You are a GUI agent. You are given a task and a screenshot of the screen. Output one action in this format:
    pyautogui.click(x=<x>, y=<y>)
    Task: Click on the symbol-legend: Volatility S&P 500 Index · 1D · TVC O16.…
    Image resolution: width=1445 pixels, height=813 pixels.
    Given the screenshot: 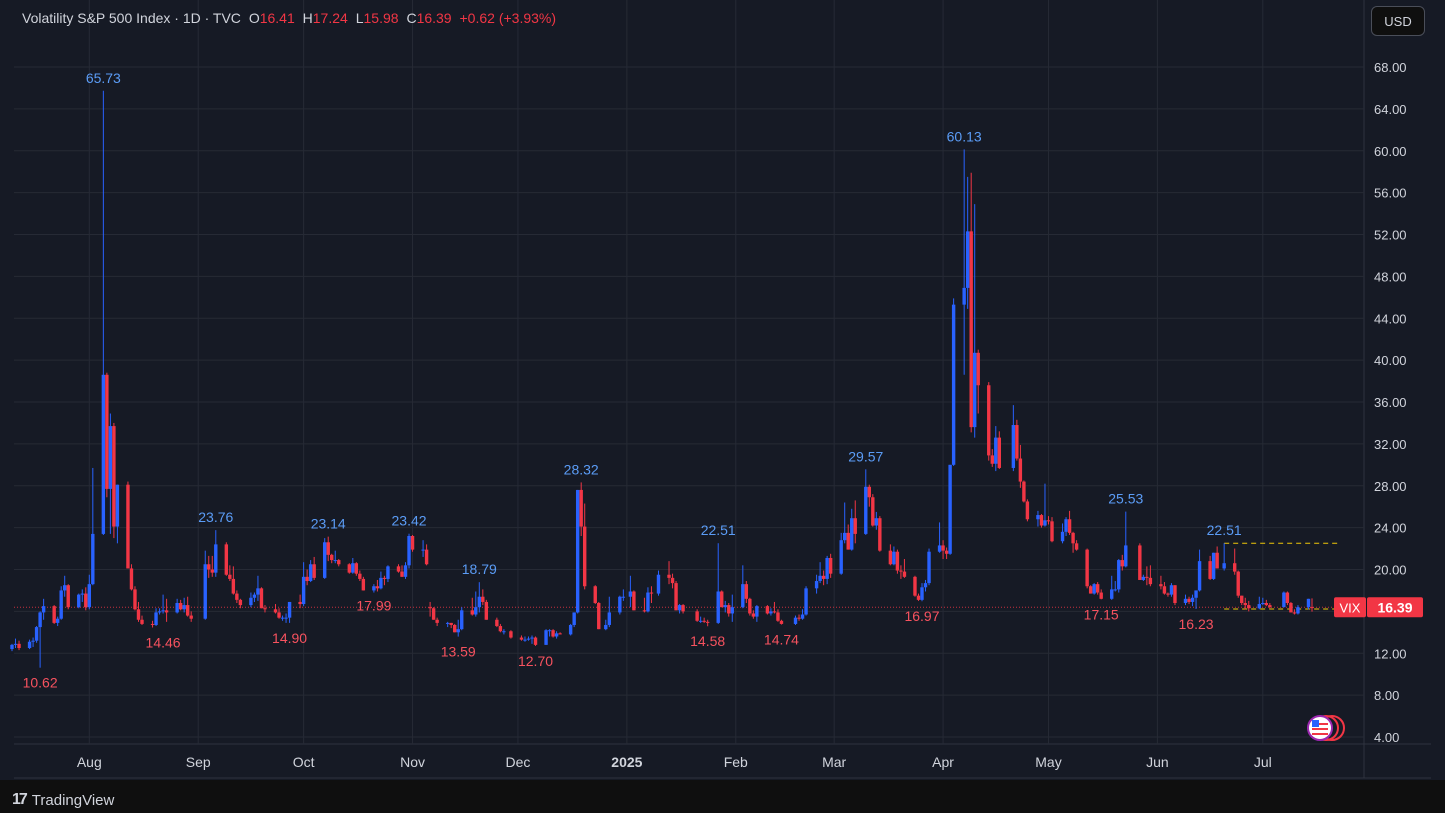 What is the action you would take?
    pyautogui.click(x=291, y=18)
    